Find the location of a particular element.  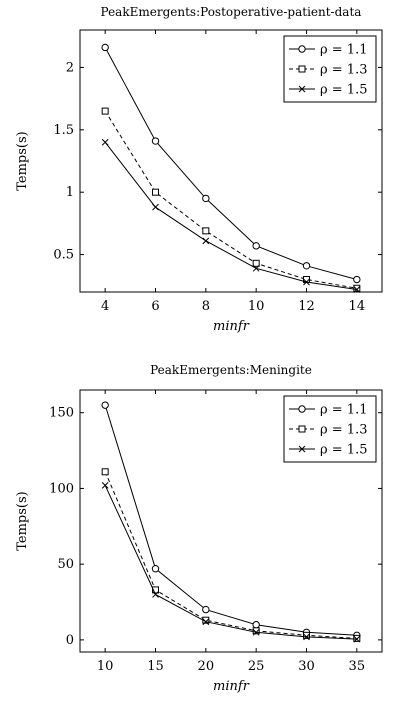

x-tick-label: 6 is located at coordinates (155, 306).